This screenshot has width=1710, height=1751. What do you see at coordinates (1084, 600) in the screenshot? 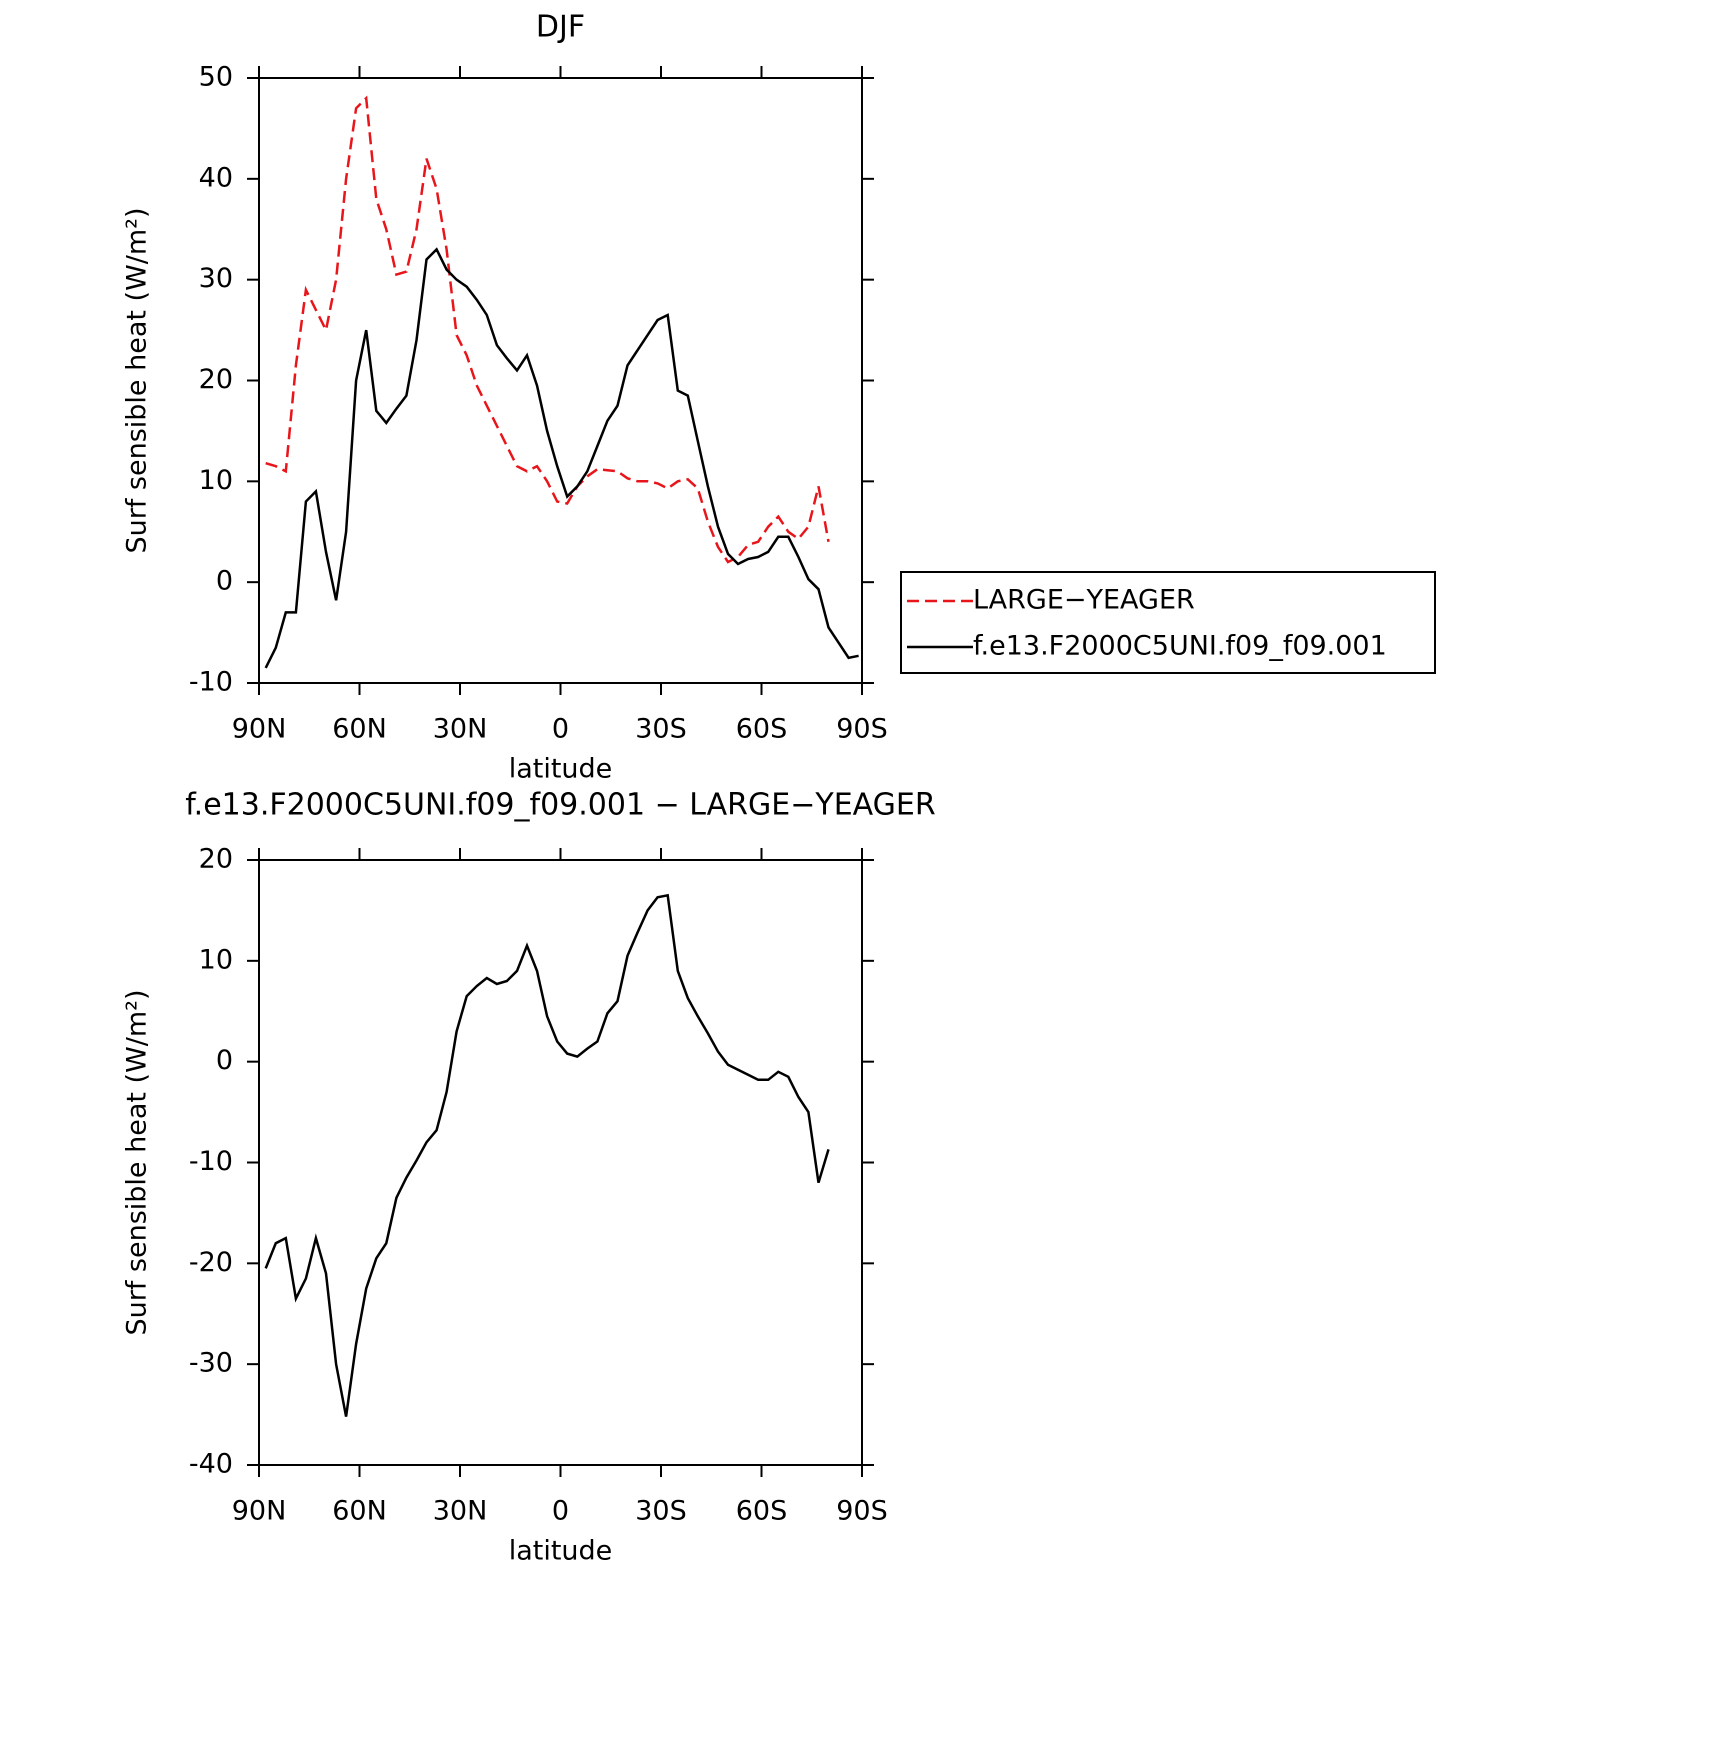
I see `legend-label: LARGE−YEAGER` at bounding box center [1084, 600].